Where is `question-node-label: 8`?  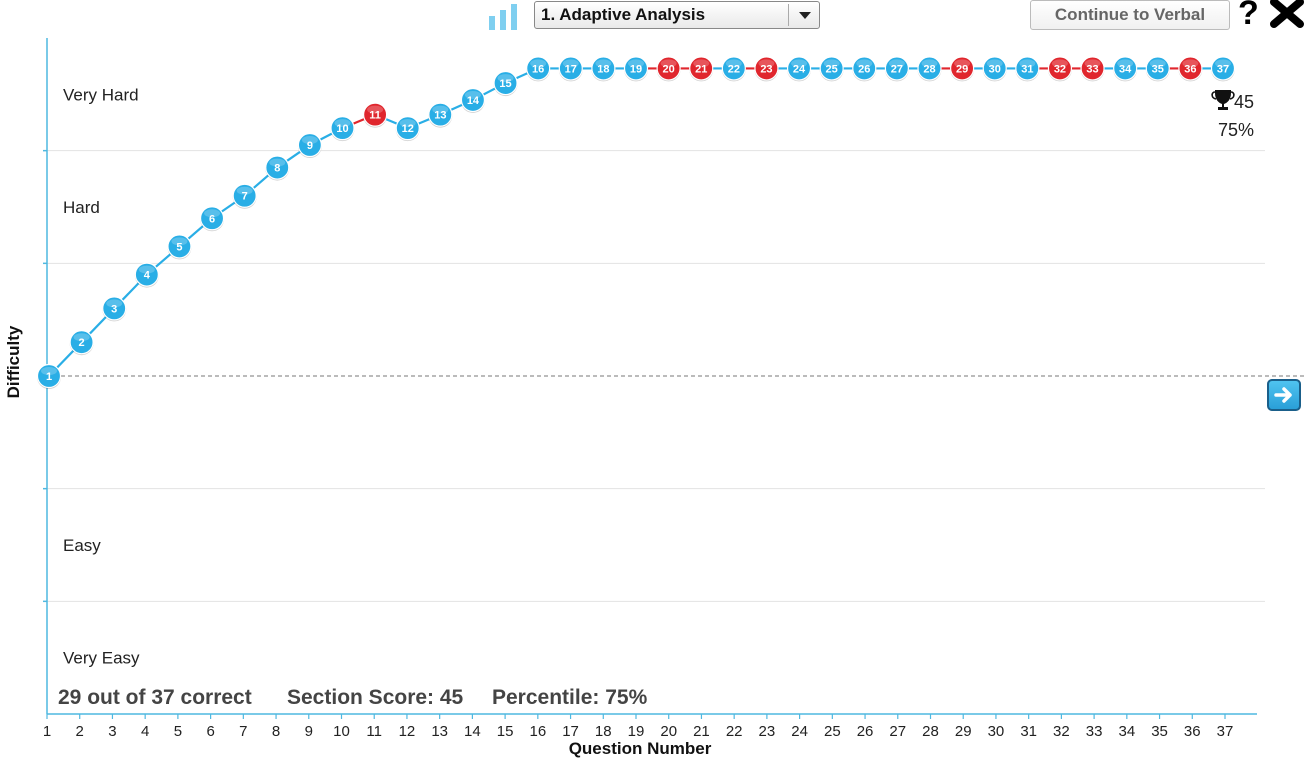
question-node-label: 8 is located at coordinates (277, 169).